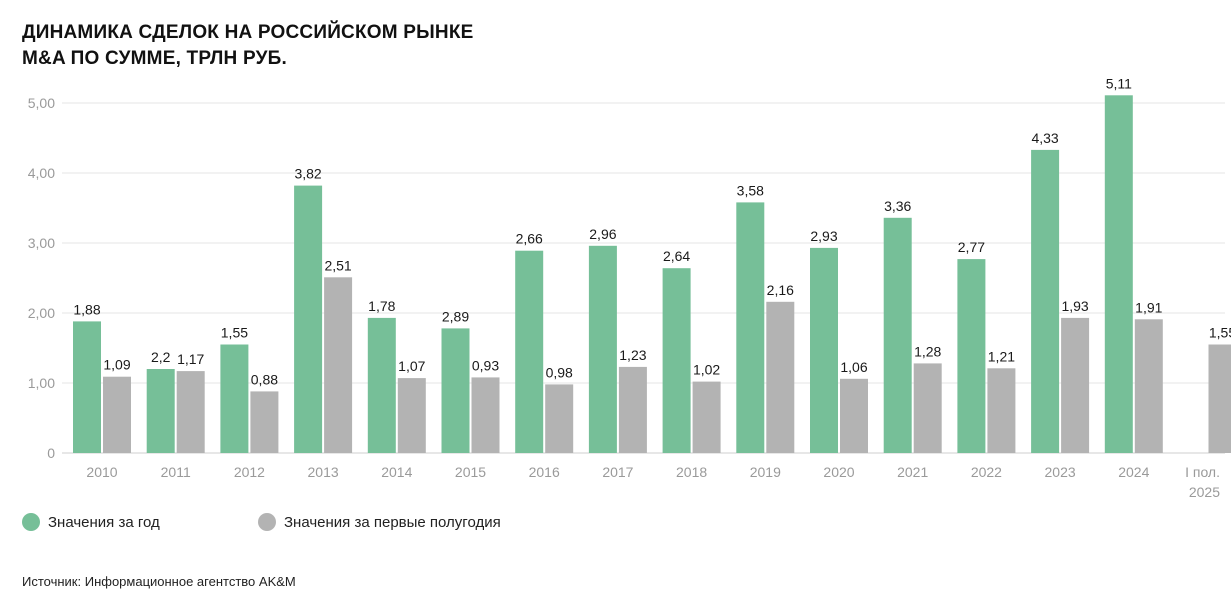 The height and width of the screenshot is (595, 1231). Describe the element at coordinates (853, 367) in the screenshot. I see `data-label-half-year: 1,06` at that location.